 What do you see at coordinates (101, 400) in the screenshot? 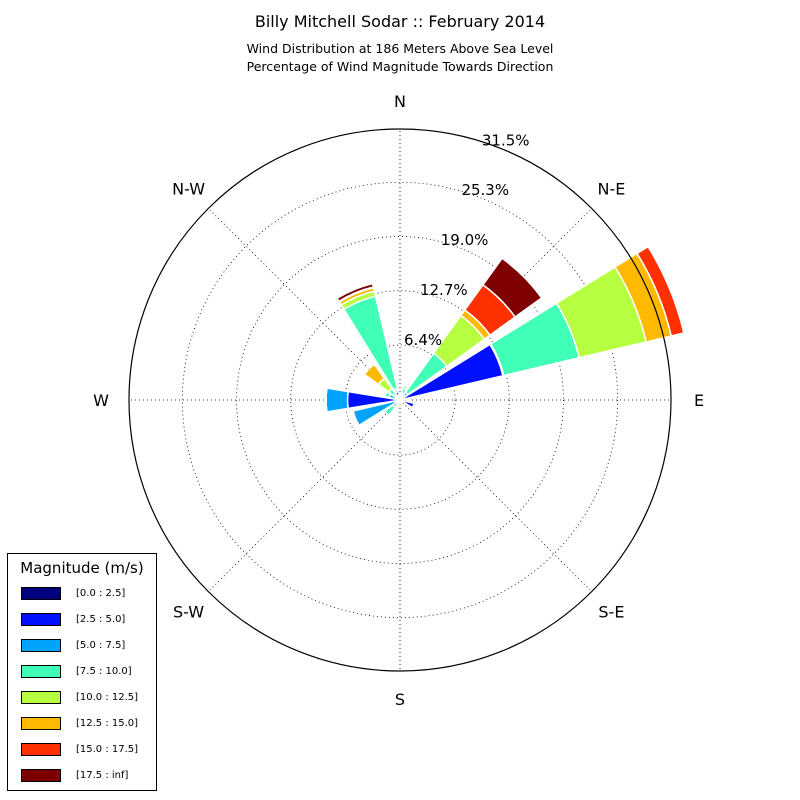
I see `direction-label: W` at bounding box center [101, 400].